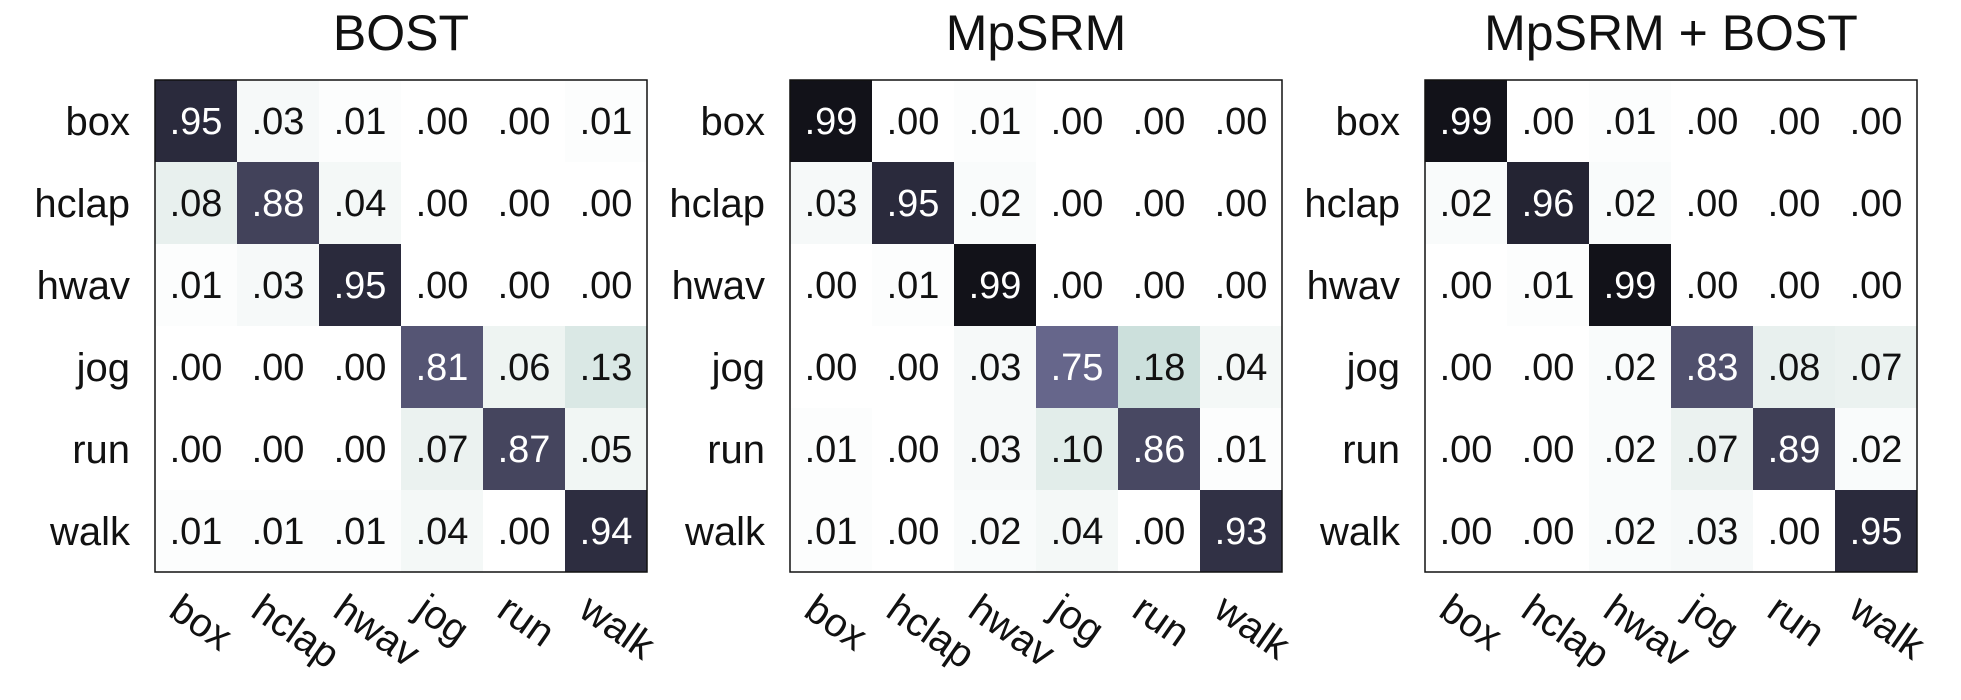 The height and width of the screenshot is (700, 1961). I want to click on cell-value-label: .93, so click(1241, 532).